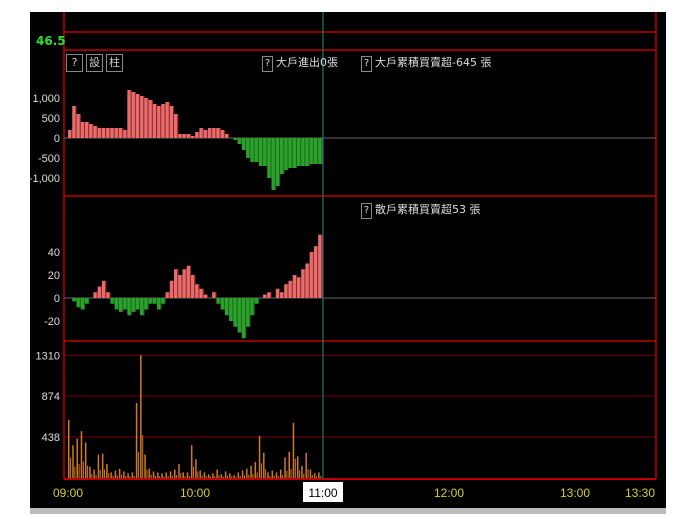 This screenshot has height=518, width=690. Describe the element at coordinates (49, 159) in the screenshot. I see `y-tick-label: -500` at that location.